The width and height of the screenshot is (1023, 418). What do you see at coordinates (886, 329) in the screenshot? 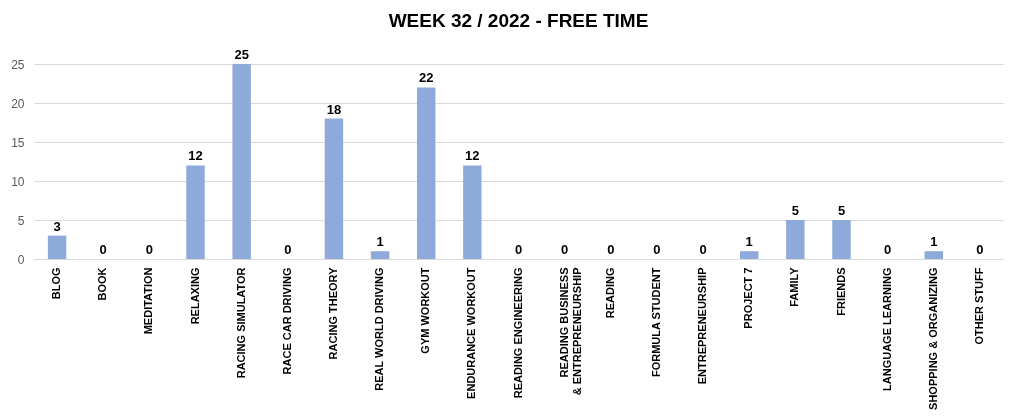
I see `x-tick-label: LANGUAGE LEARNING` at bounding box center [886, 329].